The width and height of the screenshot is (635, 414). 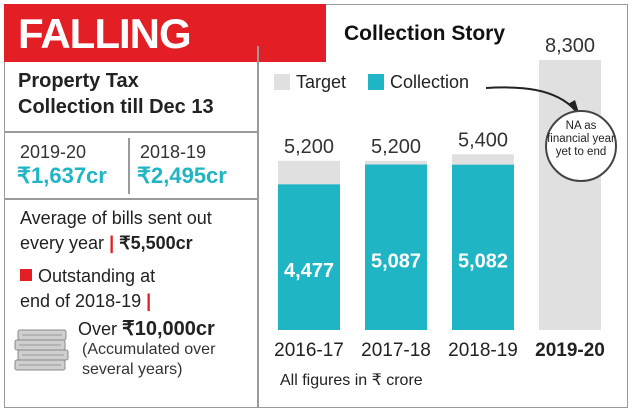 I want to click on year-label-2019-20: 2019-20, so click(x=53, y=152).